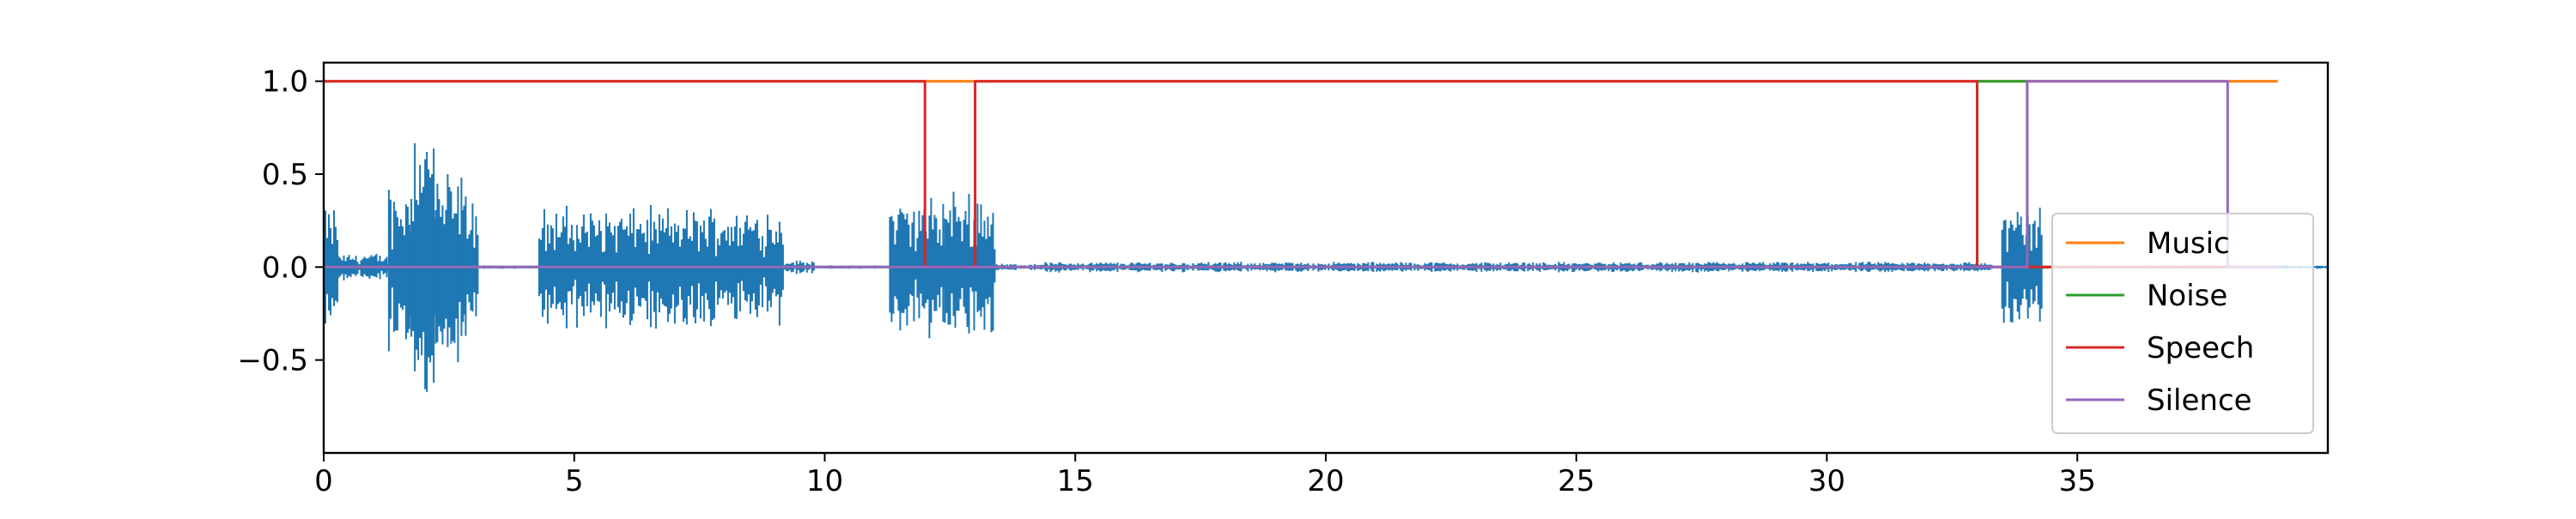 The image size is (2576, 519). I want to click on legend-label-noise: Noise, so click(2187, 296).